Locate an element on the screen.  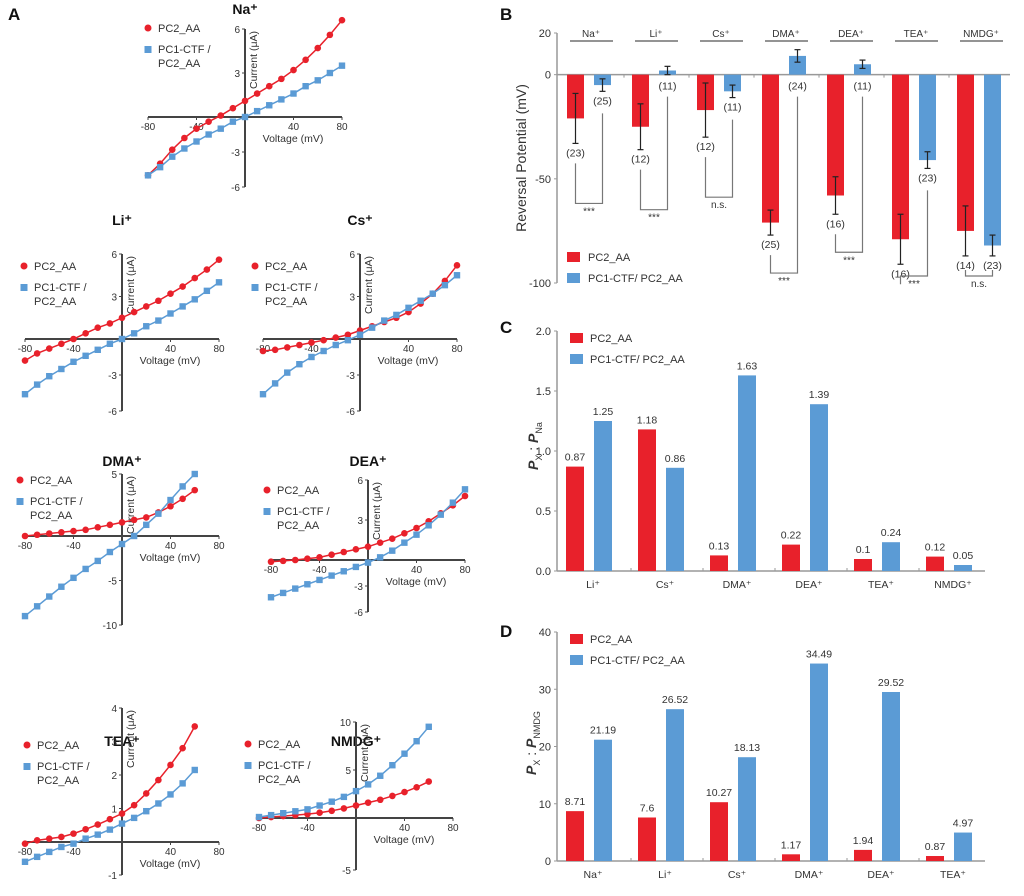
category-label: Cs⁺ is located at coordinates (721, 34).